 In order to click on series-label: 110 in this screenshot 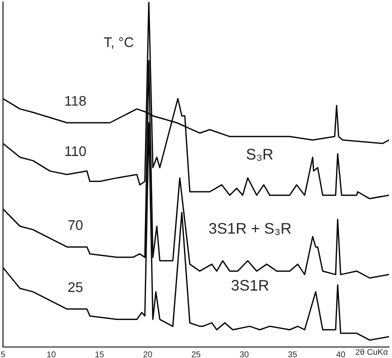, I will do `click(75, 151)`.